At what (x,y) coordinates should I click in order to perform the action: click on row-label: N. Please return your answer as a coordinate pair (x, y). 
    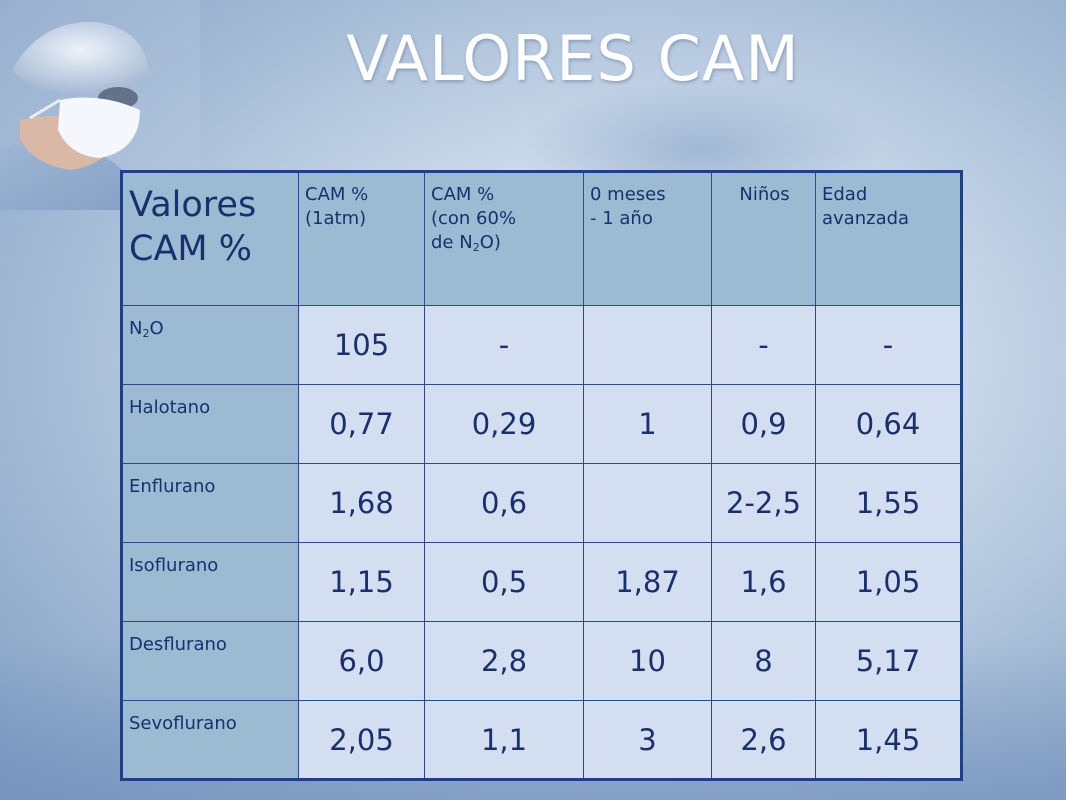
    Looking at the image, I should click on (136, 328).